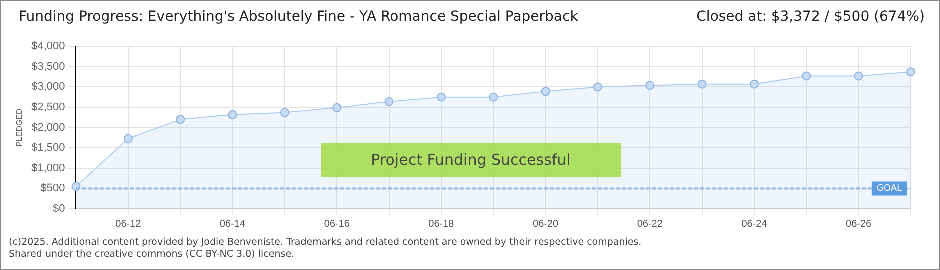  Describe the element at coordinates (19, 127) in the screenshot. I see `y-axis-title: PLEDGED` at that location.